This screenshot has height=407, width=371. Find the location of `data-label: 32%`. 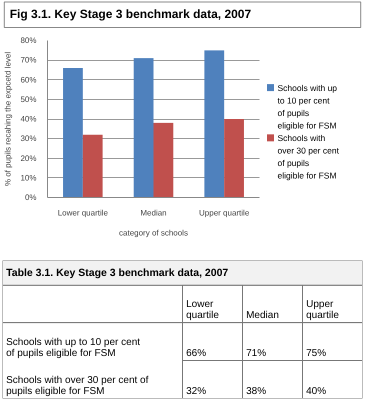

data-label: 32% is located at coordinates (196, 392).